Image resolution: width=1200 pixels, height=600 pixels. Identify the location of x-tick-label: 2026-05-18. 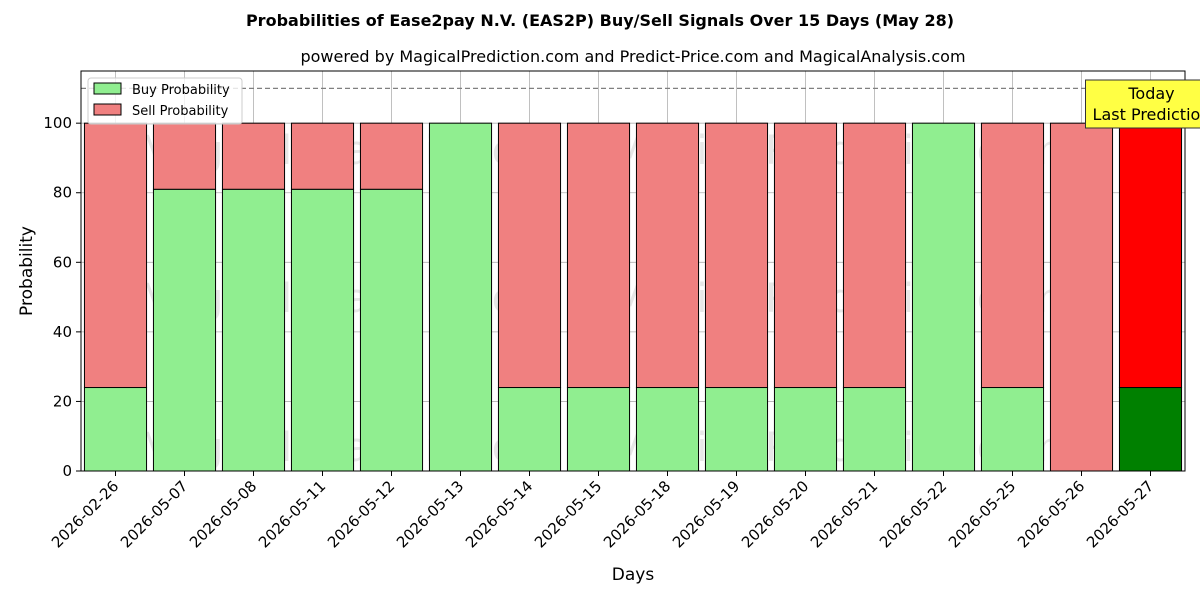
(637, 514).